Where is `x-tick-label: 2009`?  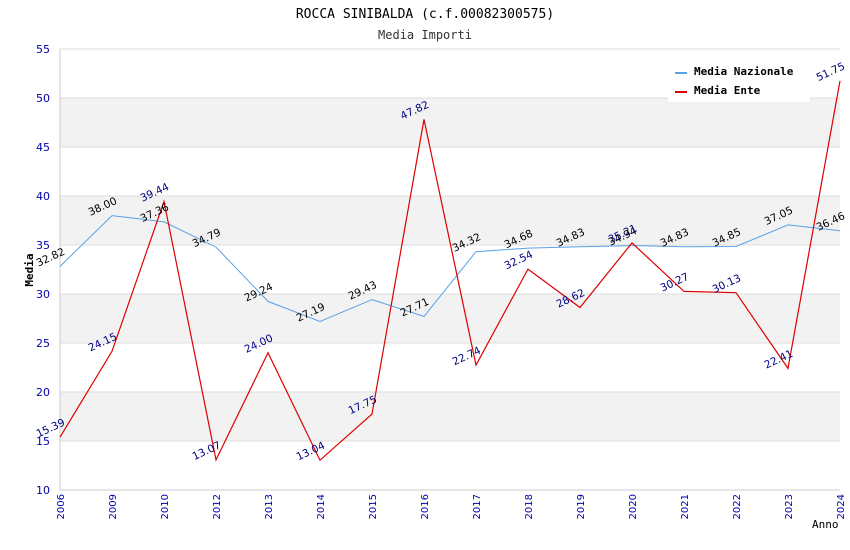
x-tick-label: 2009 is located at coordinates (113, 506).